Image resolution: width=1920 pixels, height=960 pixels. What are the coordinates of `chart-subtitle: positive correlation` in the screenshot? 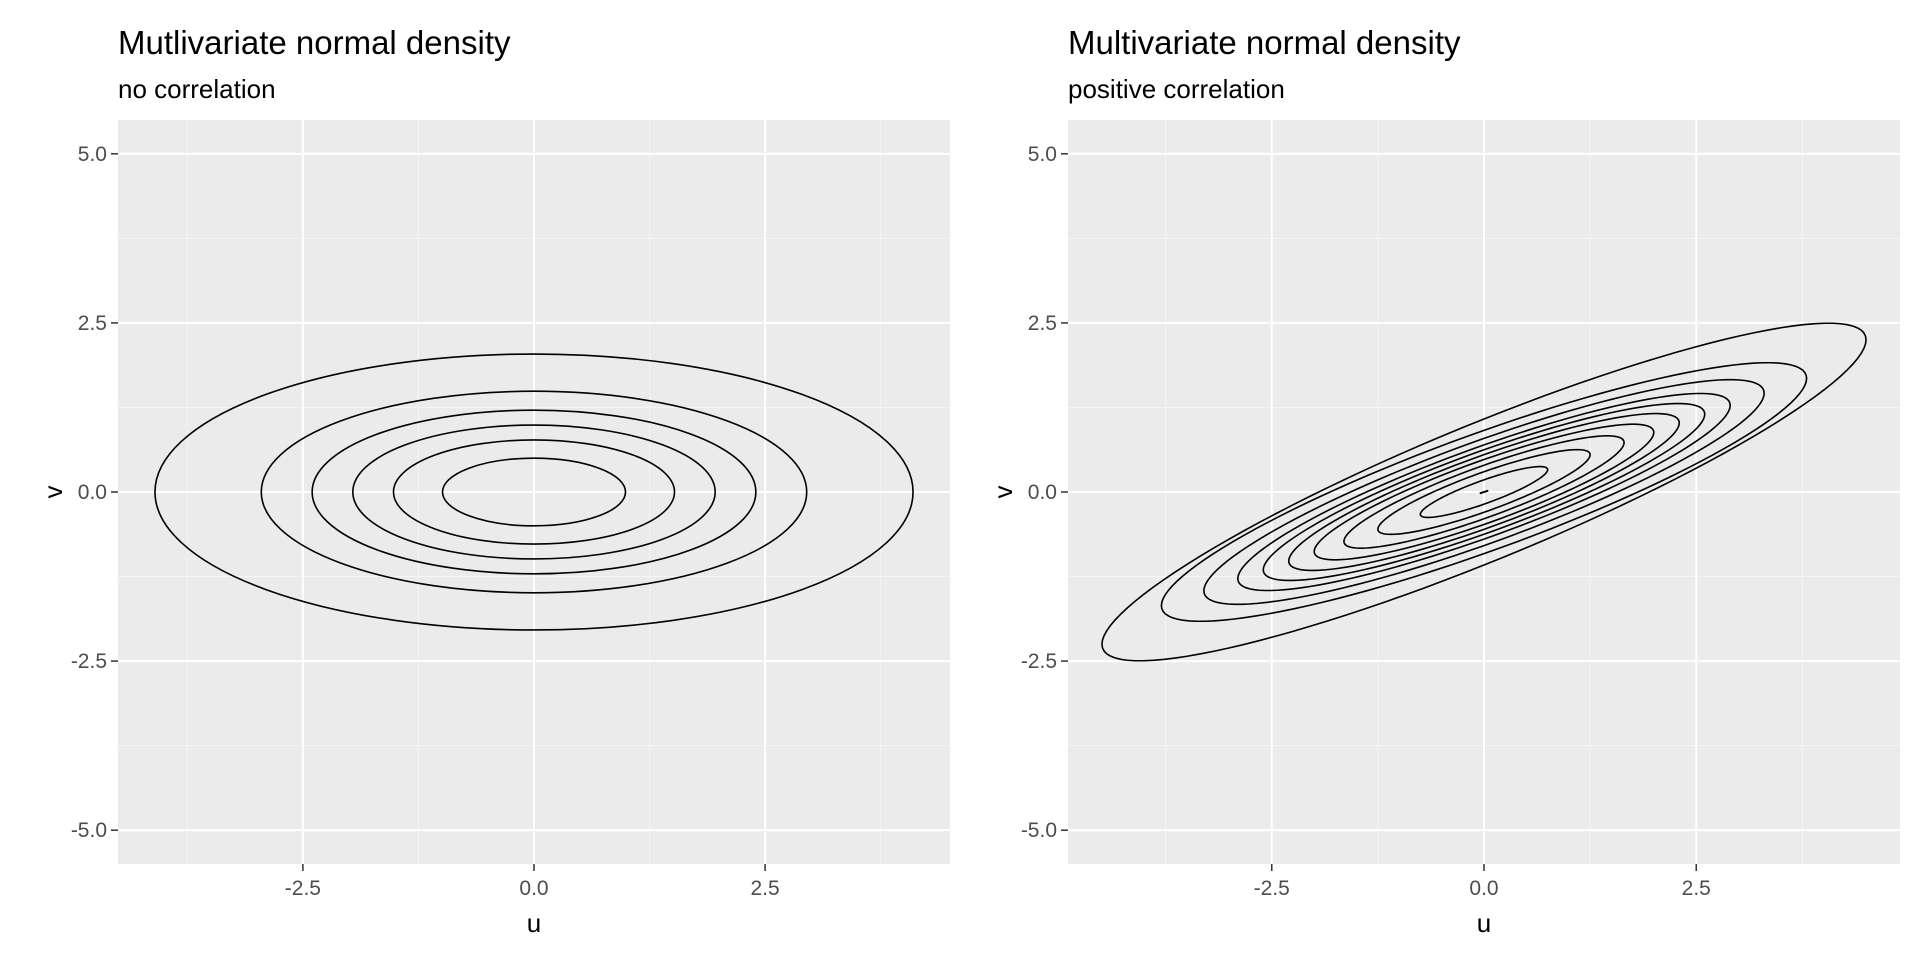 It's located at (1176, 89).